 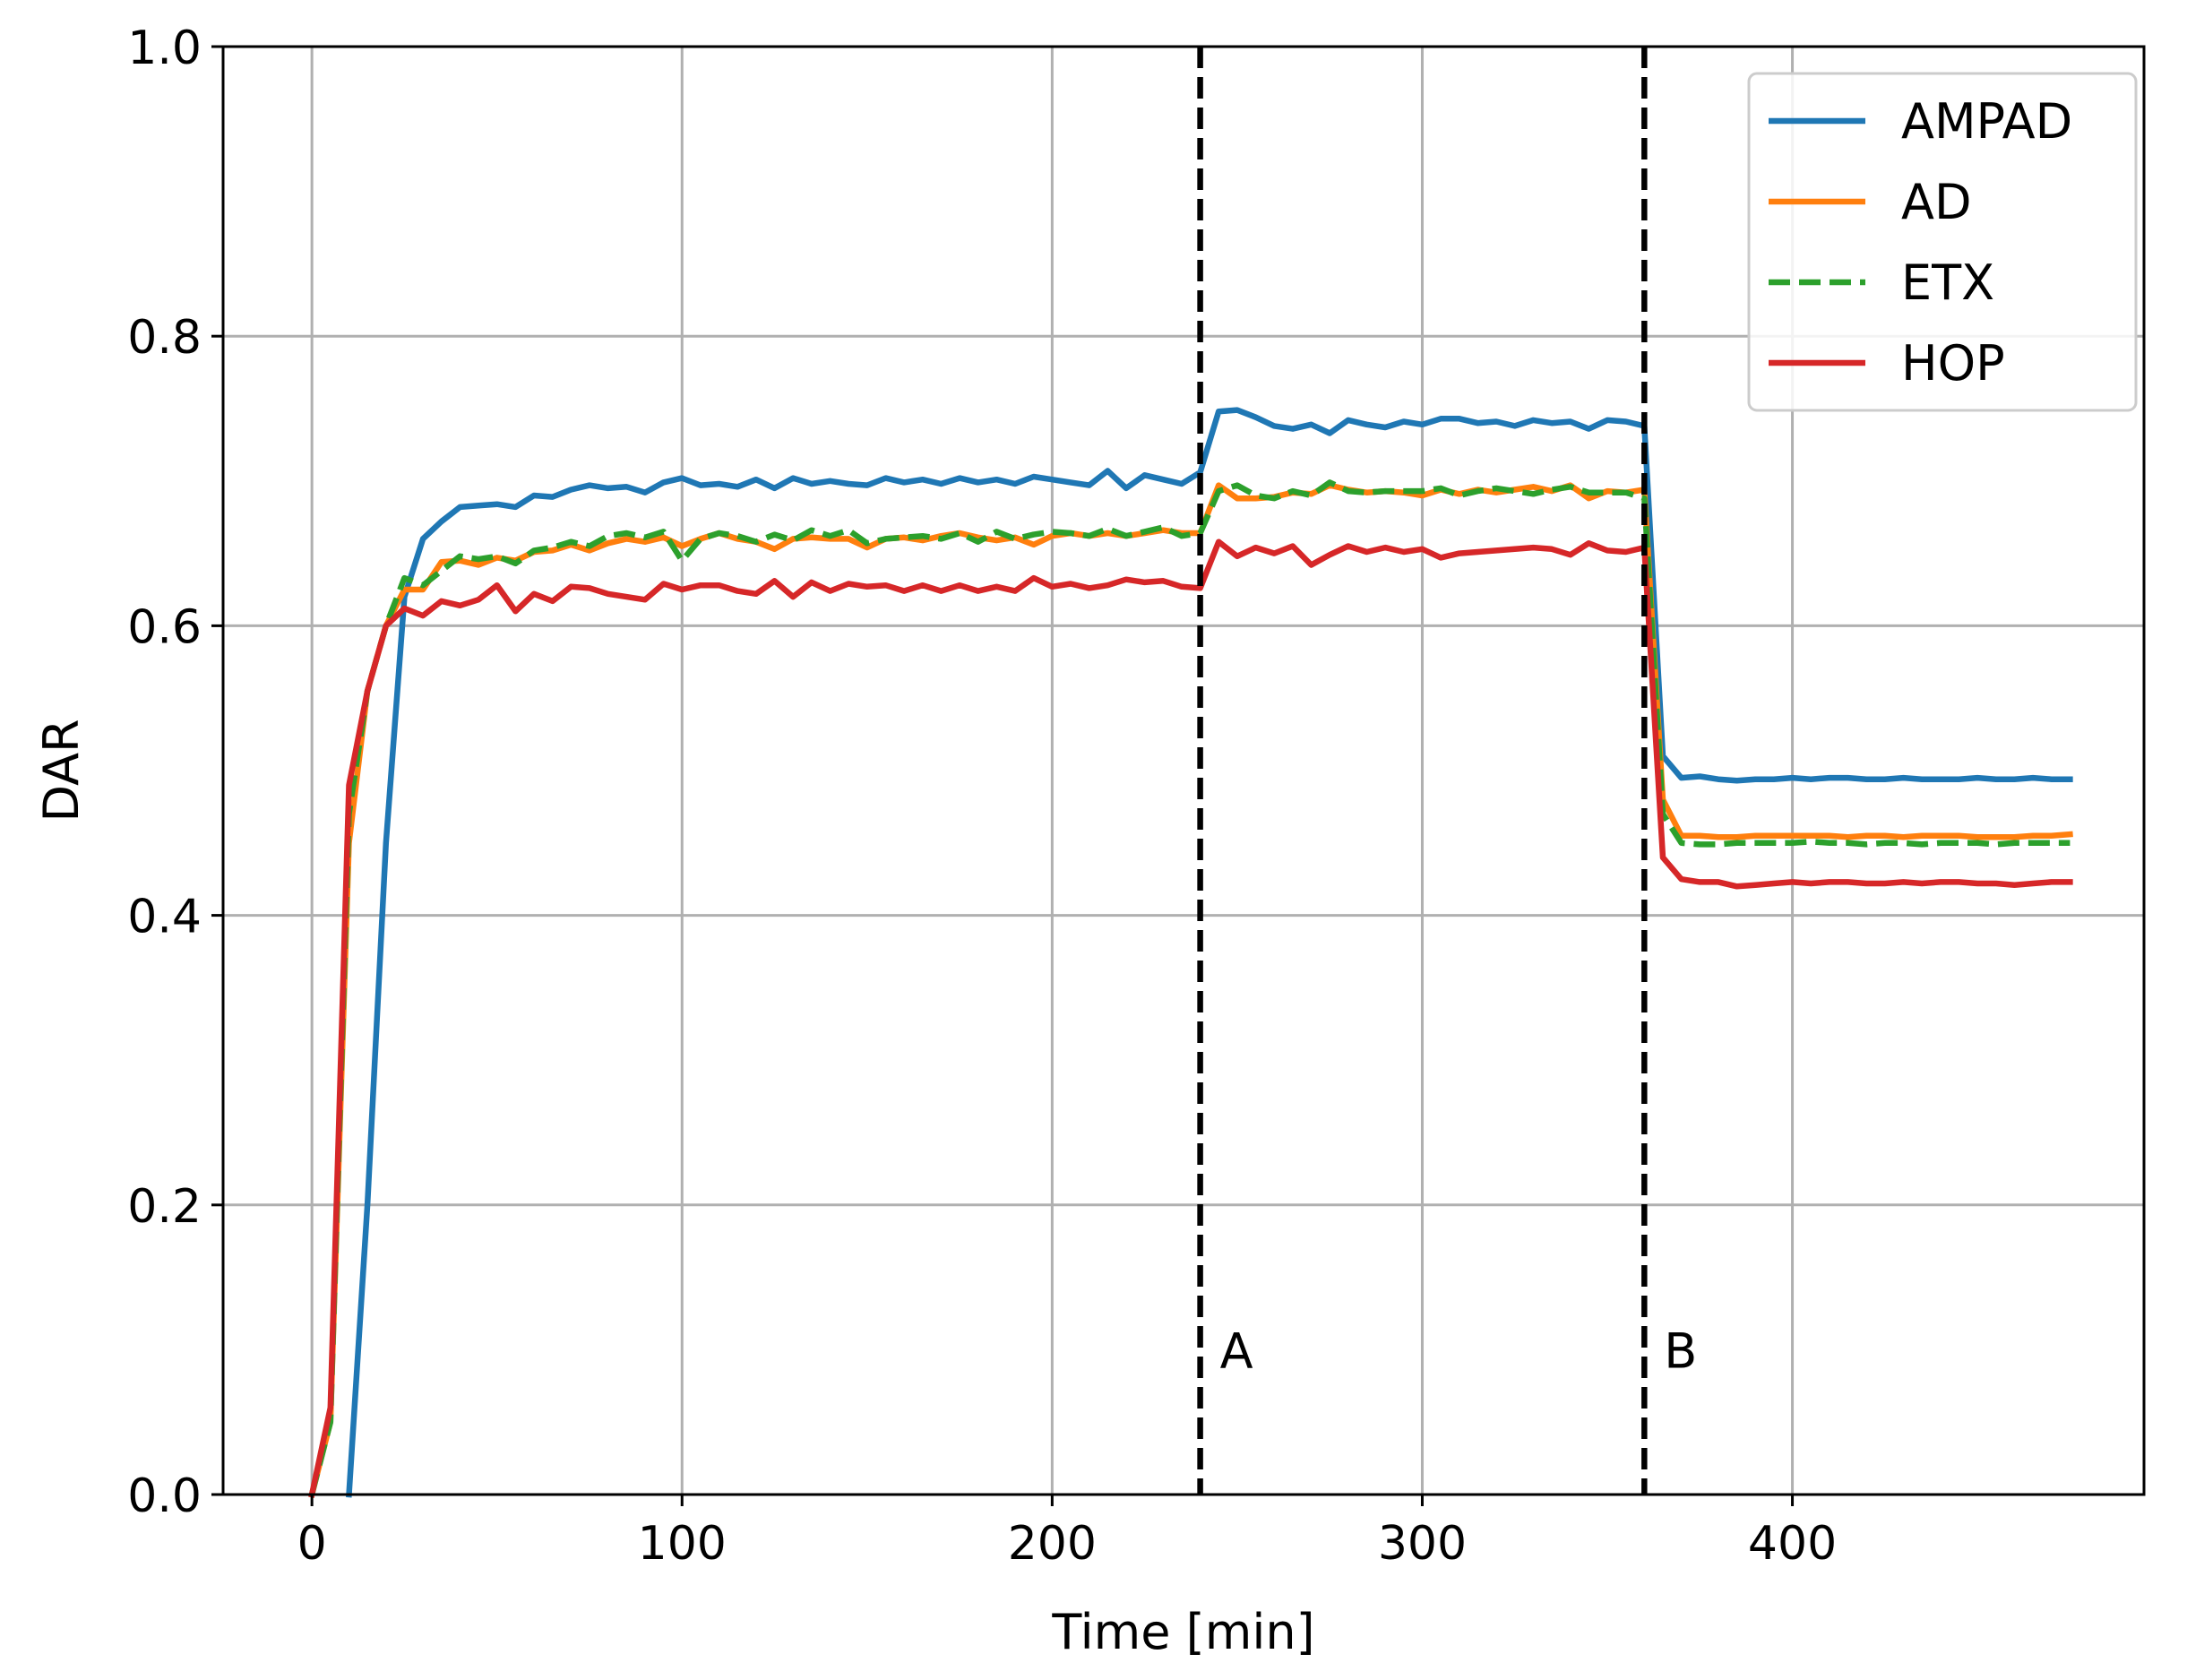 I want to click on y-tick-label: 0.2, so click(x=164, y=1207).